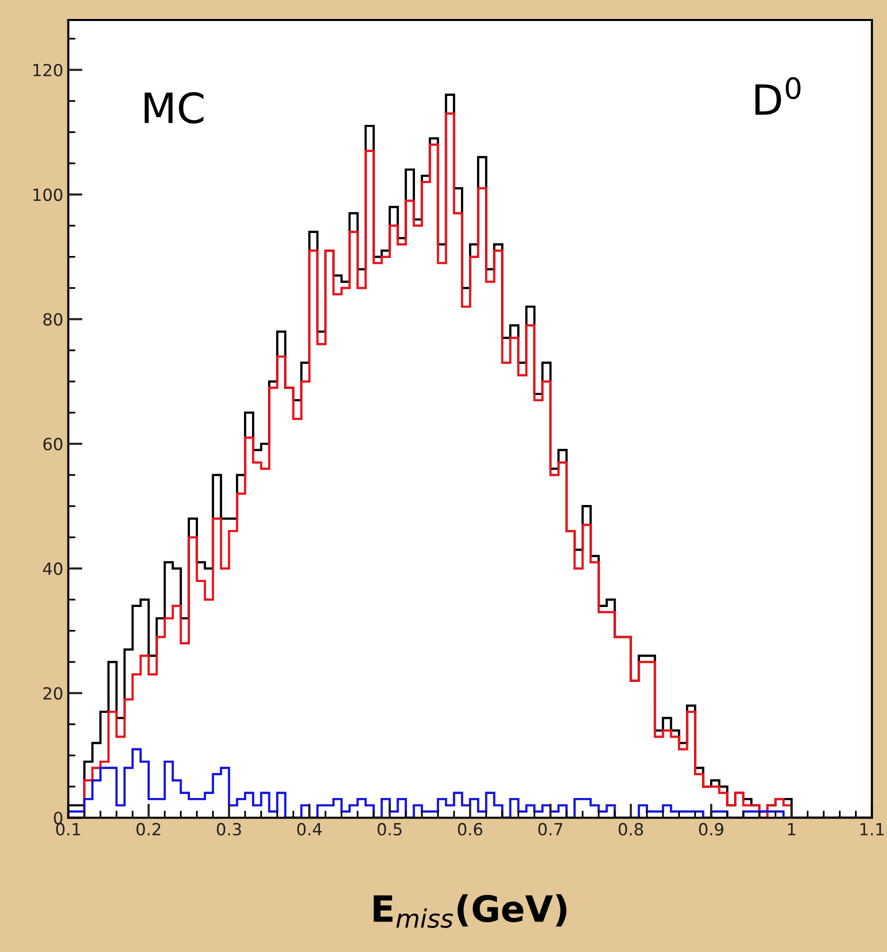  I want to click on x-tick-label: 0.8, so click(630, 829).